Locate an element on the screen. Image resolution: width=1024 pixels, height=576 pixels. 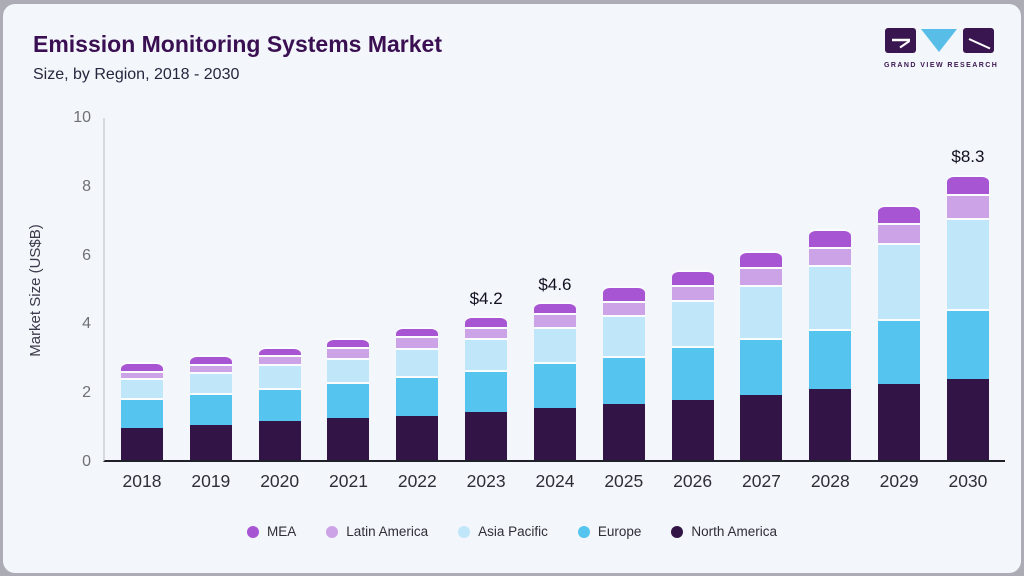
legend-item-asia-pacific: Asia Pacific is located at coordinates (503, 531).